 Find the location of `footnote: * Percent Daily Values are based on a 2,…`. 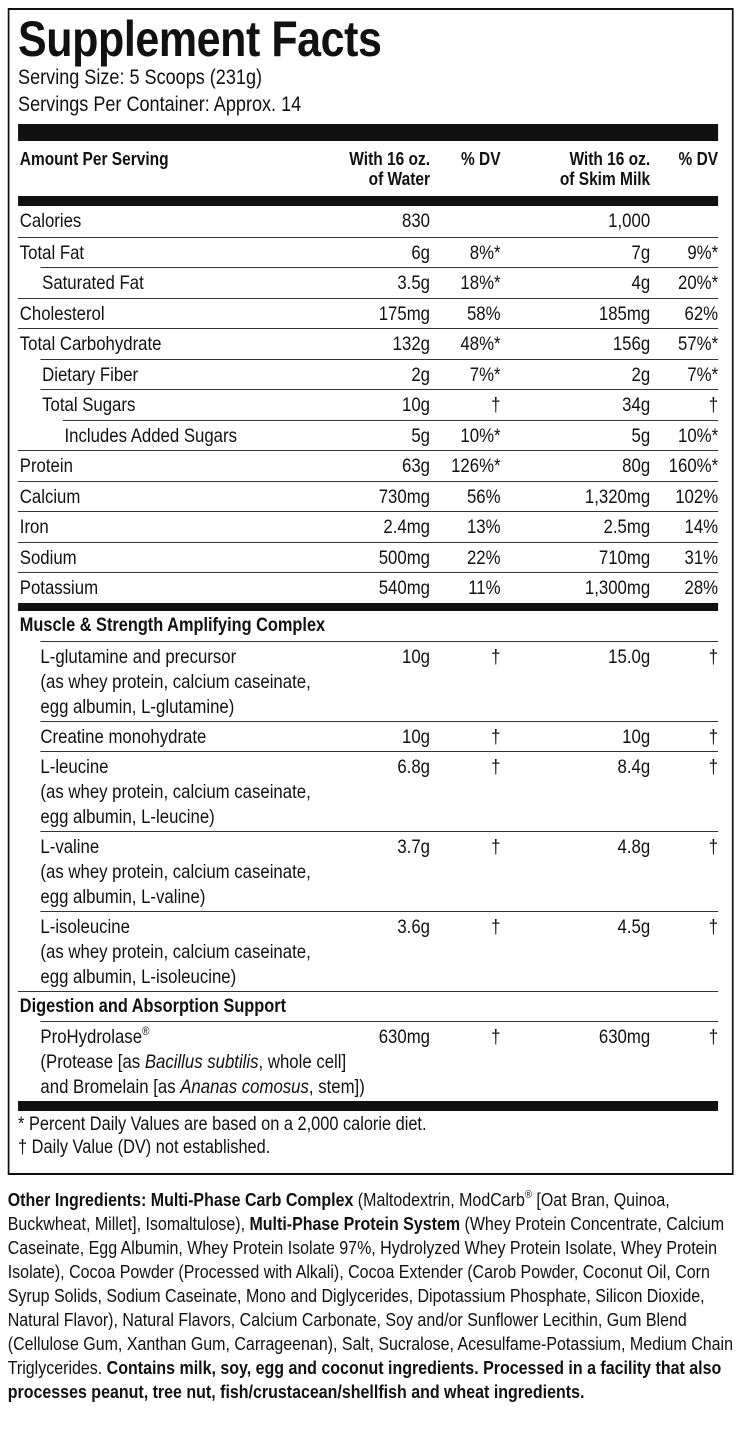

footnote: * Percent Daily Values are based on a 2,… is located at coordinates (222, 1124).